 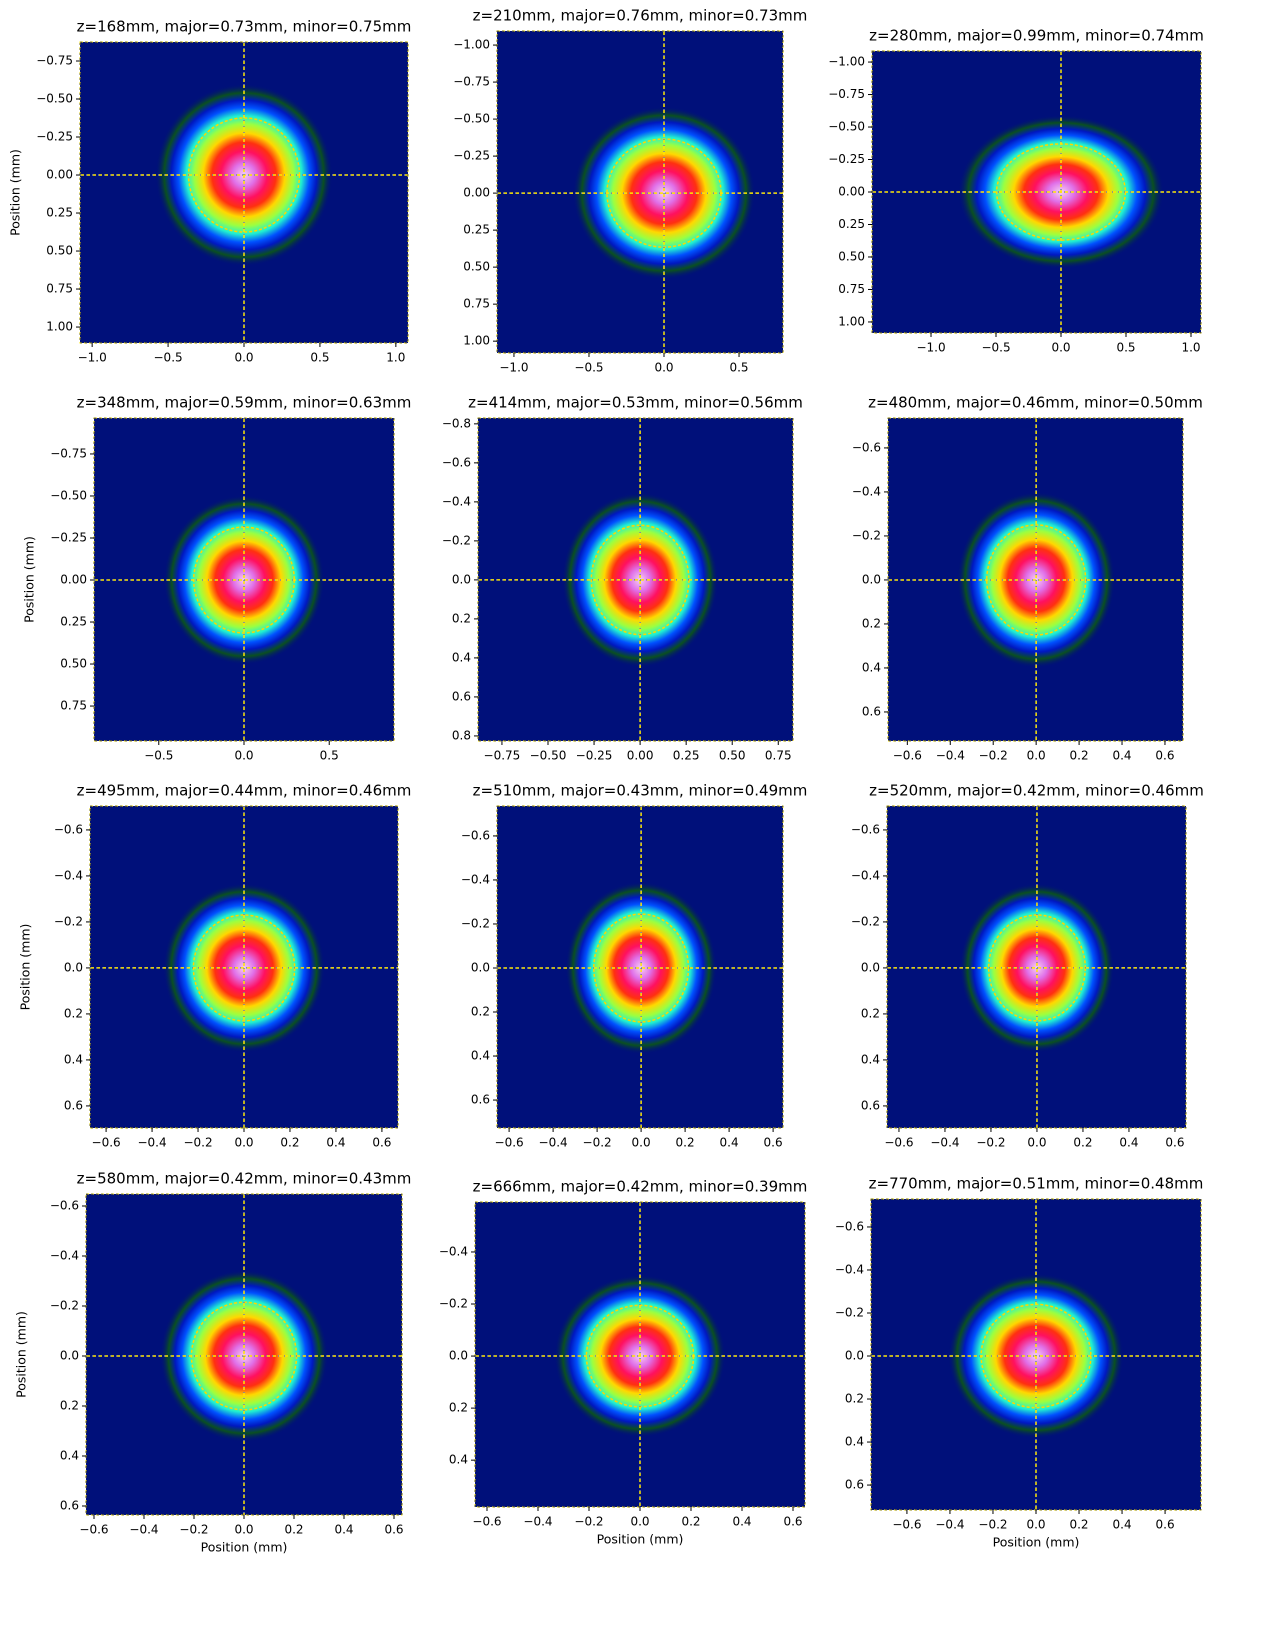 What do you see at coordinates (640, 1187) in the screenshot?
I see `subplot-title: z=666mm, major=0.42mm, minor=0.39mm` at bounding box center [640, 1187].